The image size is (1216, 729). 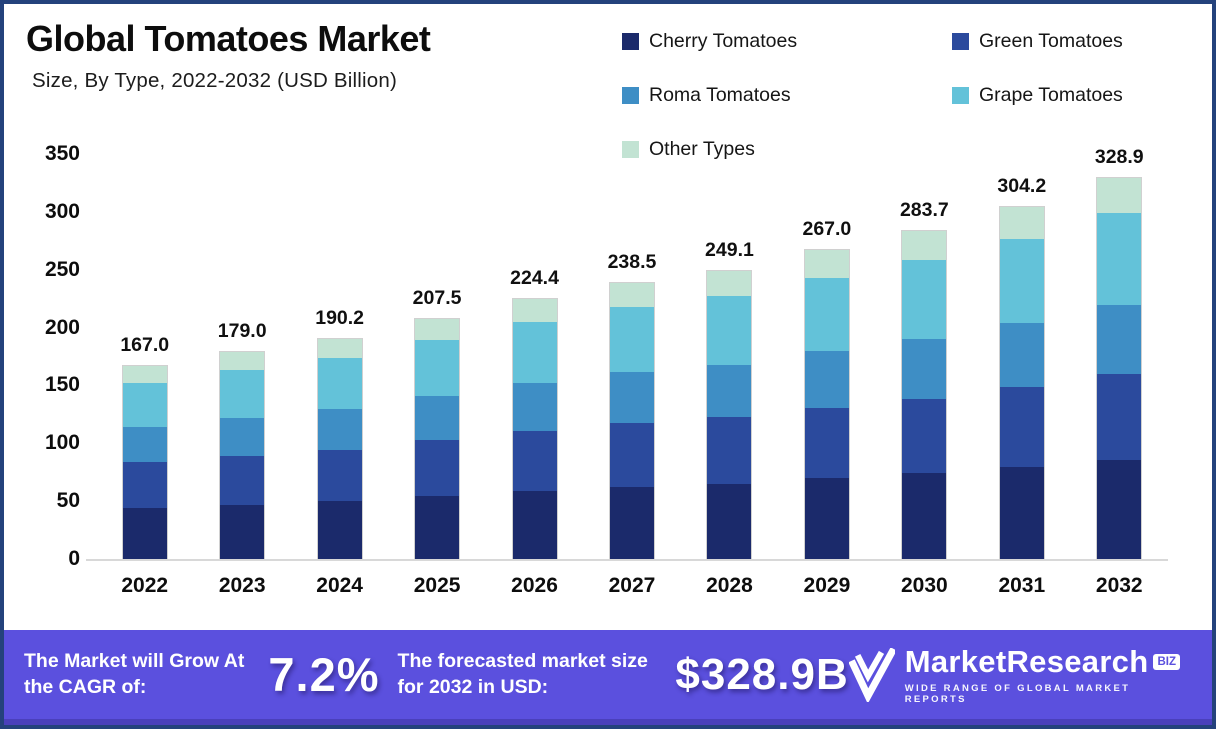 I want to click on bar-group: 179.0 2023, so click(x=242, y=375).